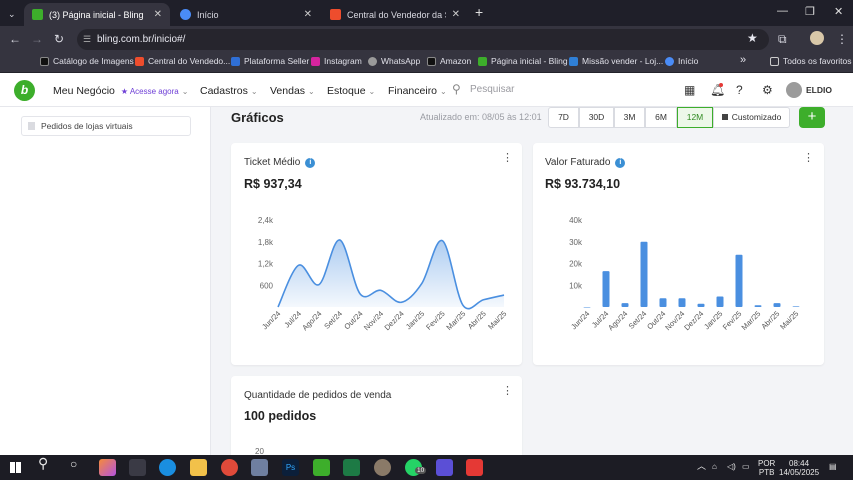 This screenshot has height=480, width=853. I want to click on extensions-icon: ⧉, so click(782, 39).